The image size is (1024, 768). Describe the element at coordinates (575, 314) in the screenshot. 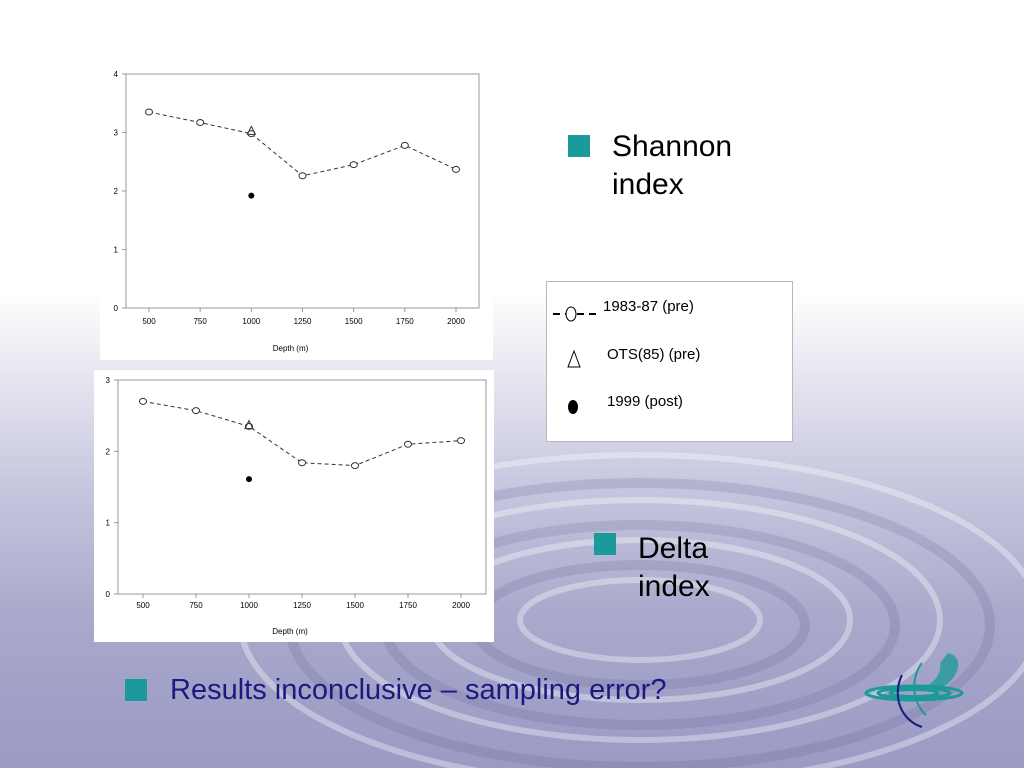

I see `legend-marker-circle-dashed-icon` at that location.